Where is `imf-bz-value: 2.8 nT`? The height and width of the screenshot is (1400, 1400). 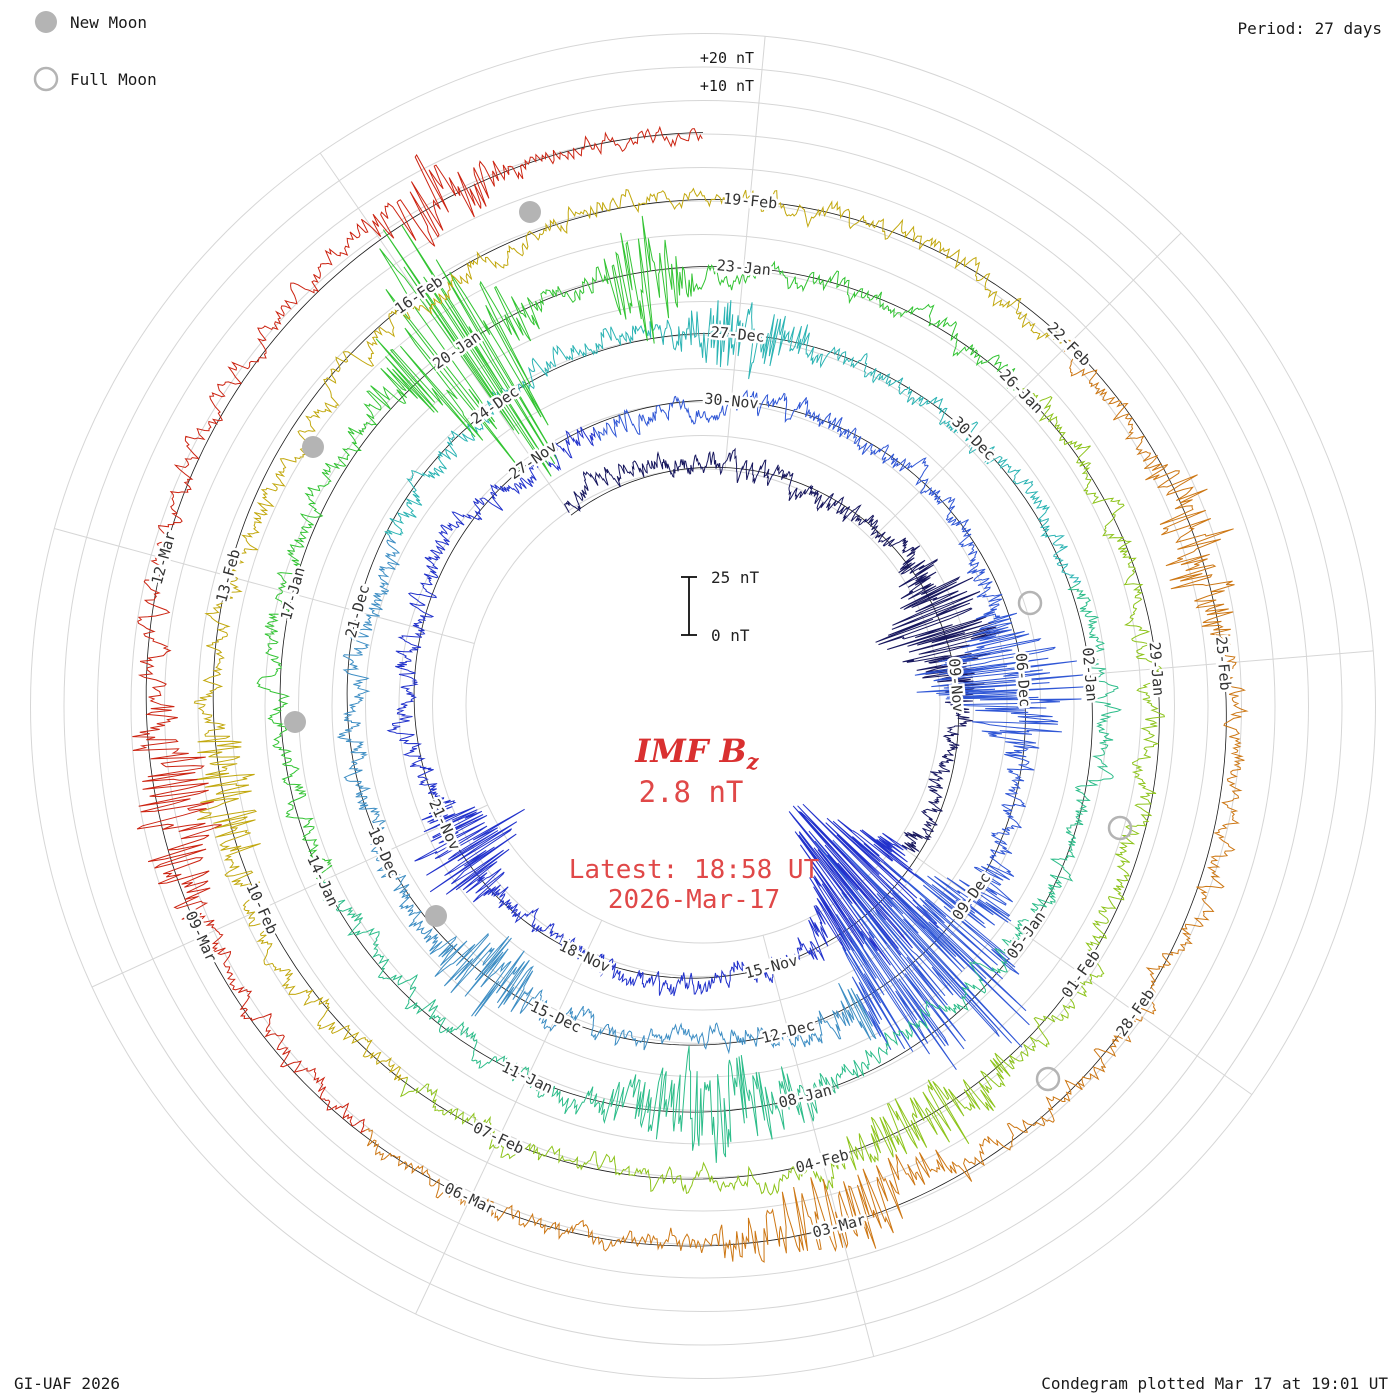 imf-bz-value: 2.8 nT is located at coordinates (691, 792).